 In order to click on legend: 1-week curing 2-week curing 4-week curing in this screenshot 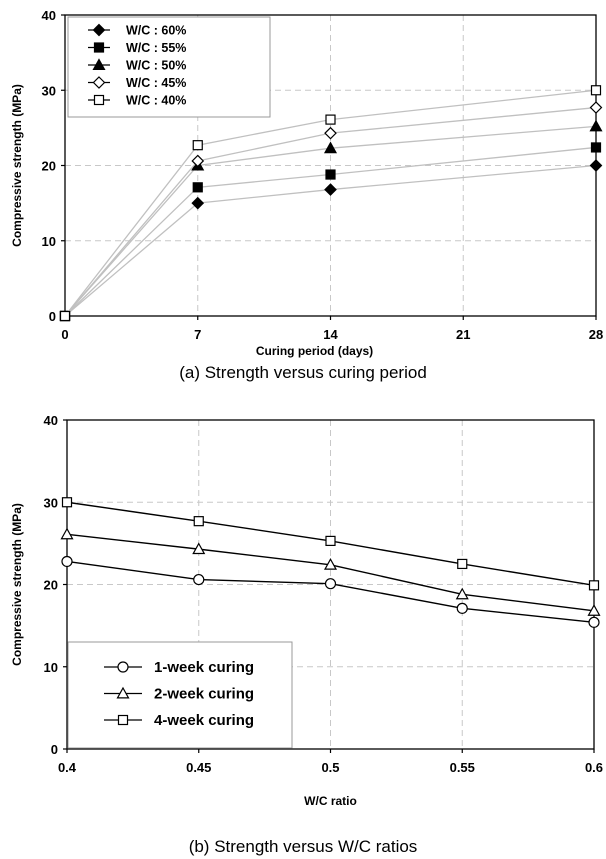, I will do `click(180, 695)`.